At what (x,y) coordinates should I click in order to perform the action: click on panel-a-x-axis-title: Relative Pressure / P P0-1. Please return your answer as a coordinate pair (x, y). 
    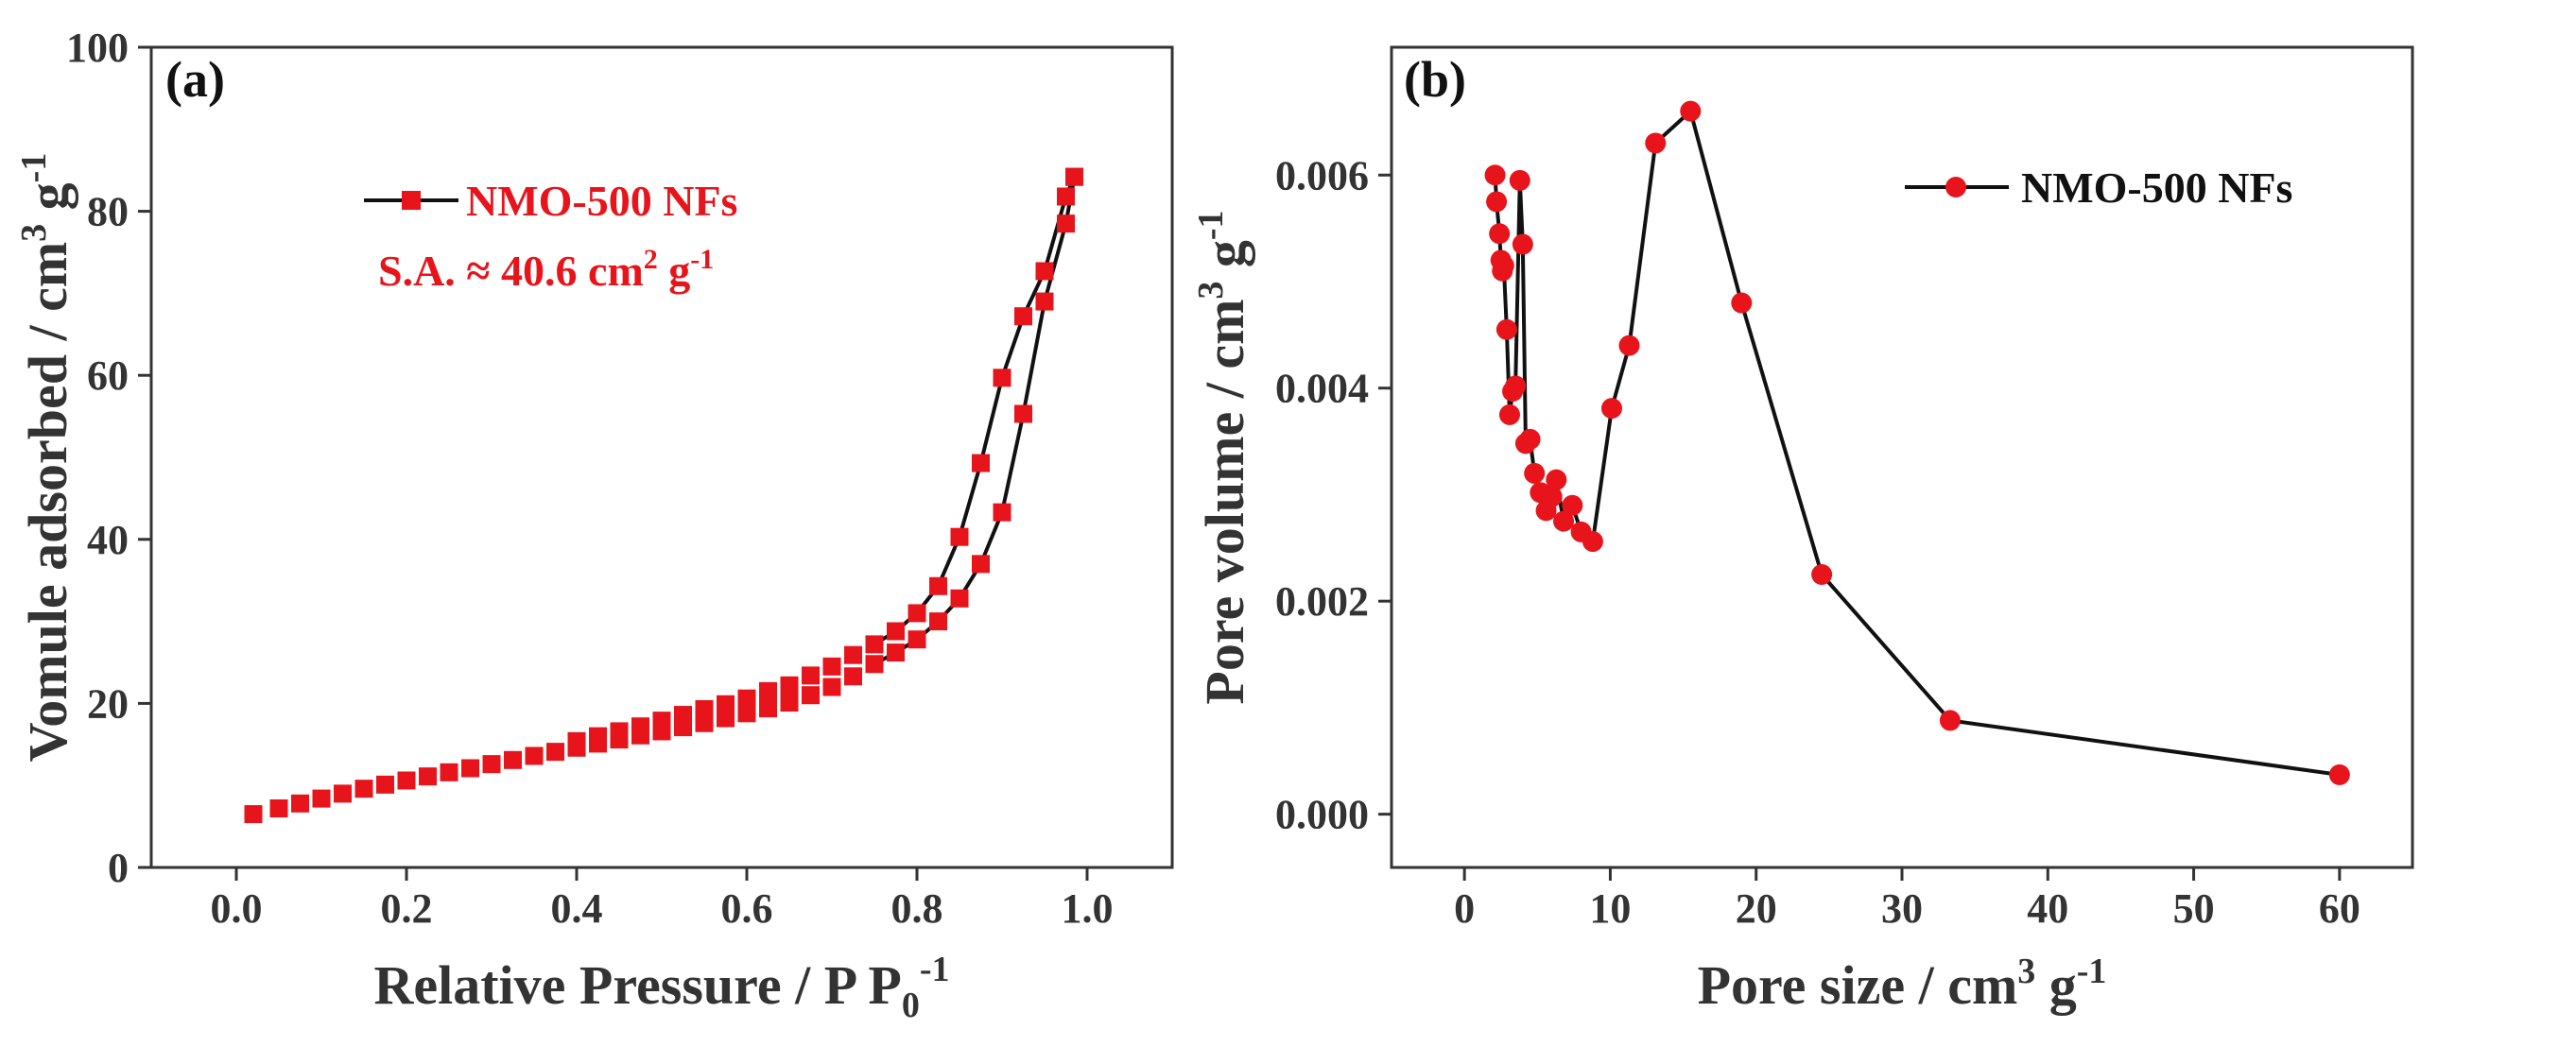
    Looking at the image, I should click on (661, 987).